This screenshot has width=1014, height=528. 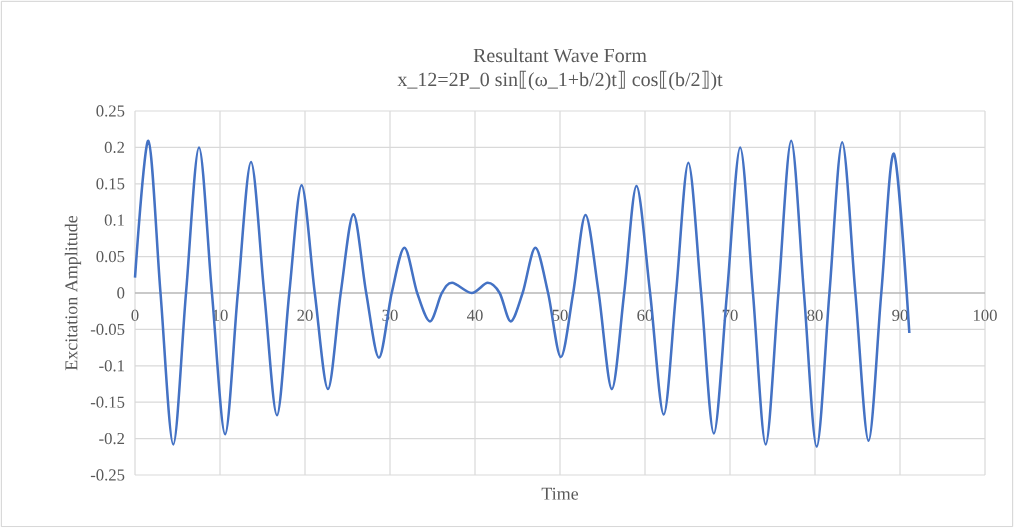 What do you see at coordinates (560, 493) in the screenshot?
I see `x-axis-title: Time` at bounding box center [560, 493].